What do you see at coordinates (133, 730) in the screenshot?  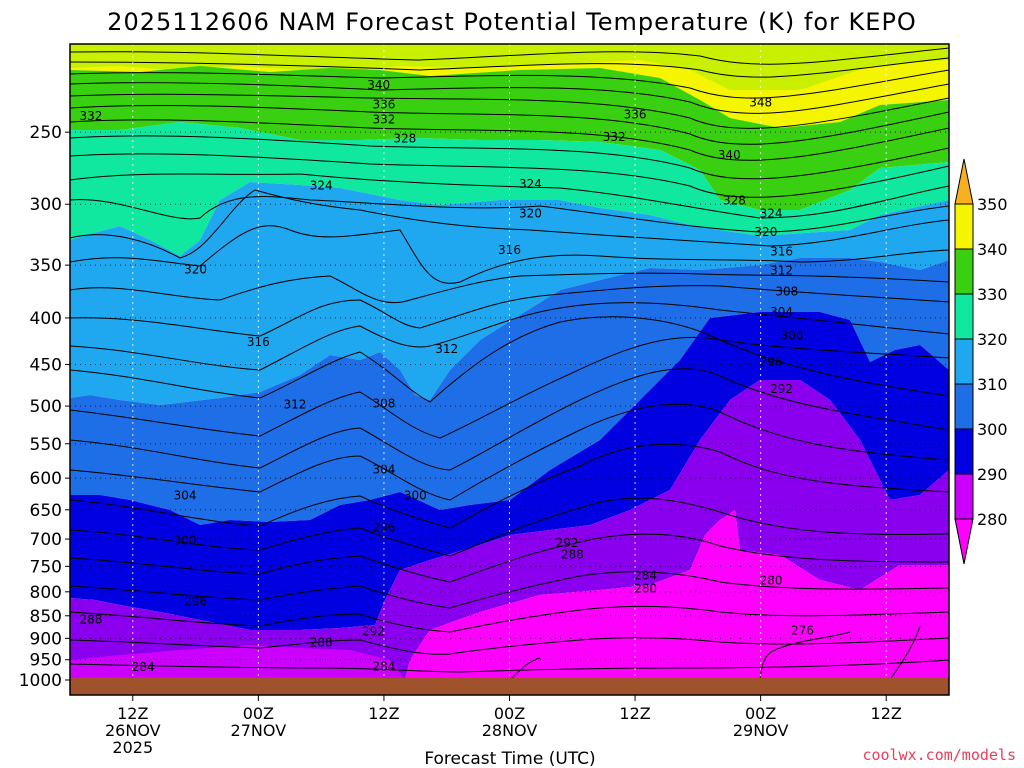 I see `x-tick-label: 26NOV` at bounding box center [133, 730].